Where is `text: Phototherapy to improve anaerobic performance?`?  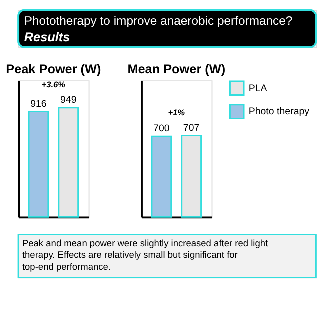
text: Phototherapy to improve anaerobic performance? is located at coordinates (158, 21).